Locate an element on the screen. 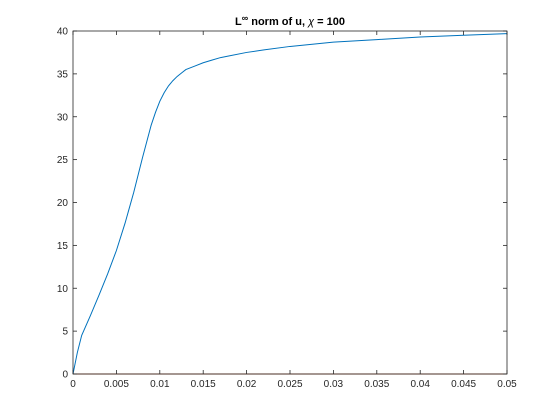  chart-title-symbol: χ is located at coordinates (311, 22).